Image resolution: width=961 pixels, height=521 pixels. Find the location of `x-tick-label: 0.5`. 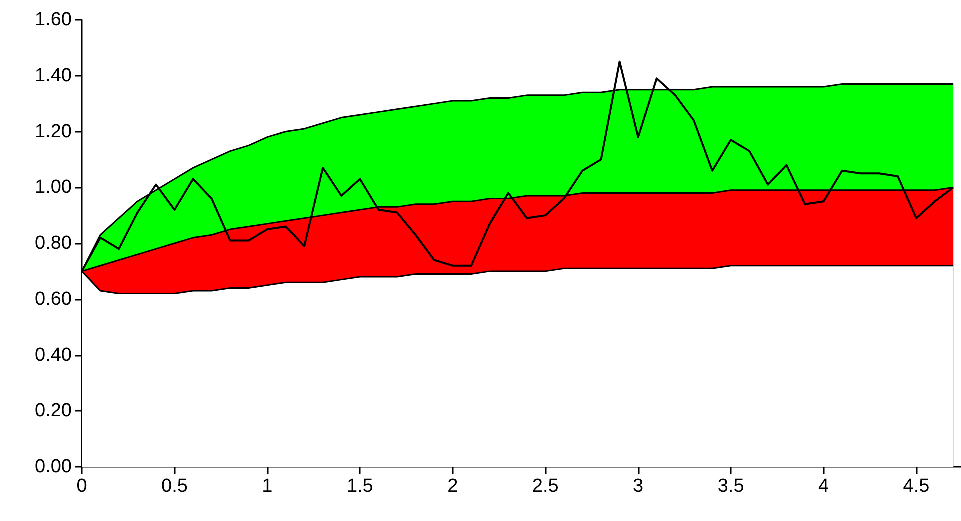

x-tick-label: 0.5 is located at coordinates (175, 486).